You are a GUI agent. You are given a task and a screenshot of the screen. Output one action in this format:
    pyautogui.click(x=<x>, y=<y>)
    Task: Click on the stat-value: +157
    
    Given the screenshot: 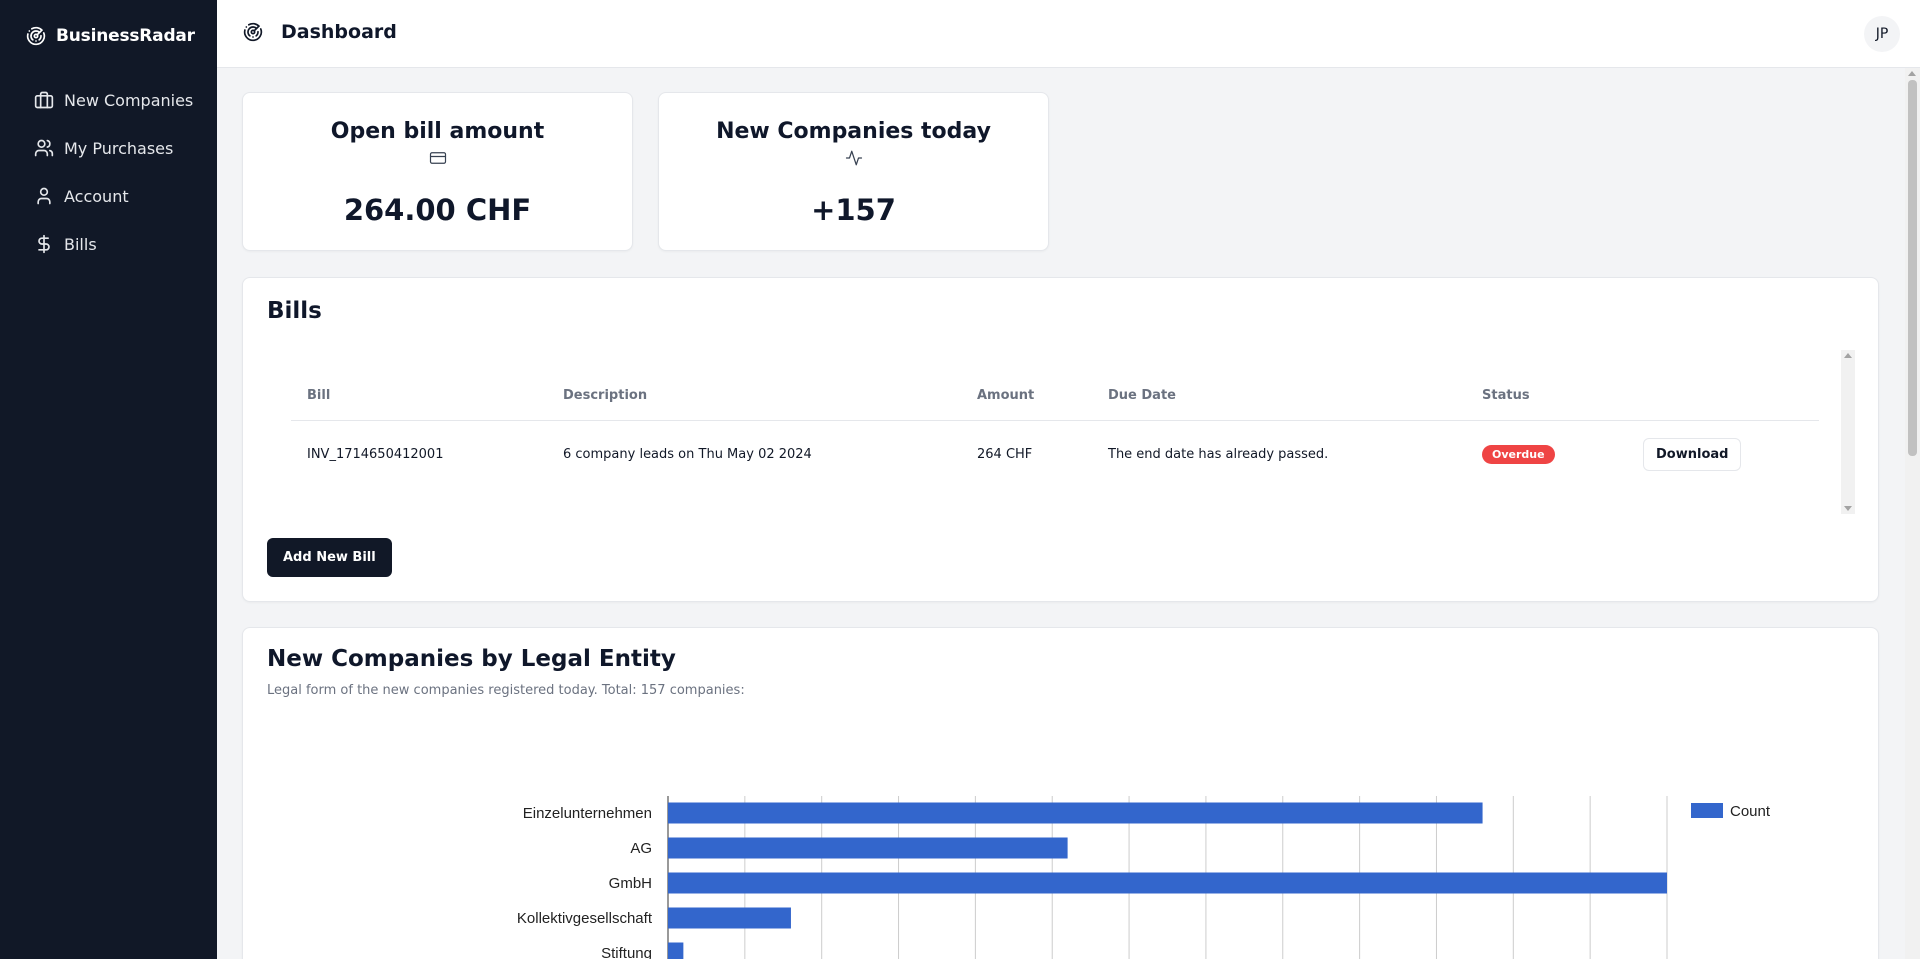 What is the action you would take?
    pyautogui.click(x=853, y=210)
    